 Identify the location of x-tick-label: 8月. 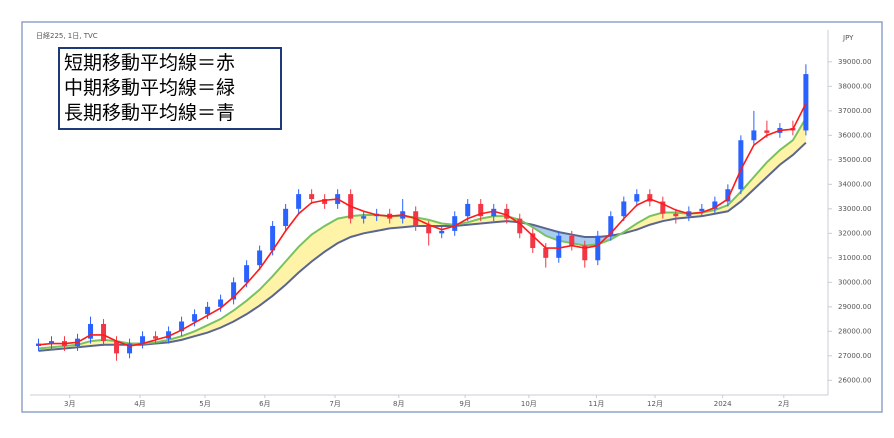
(398, 404).